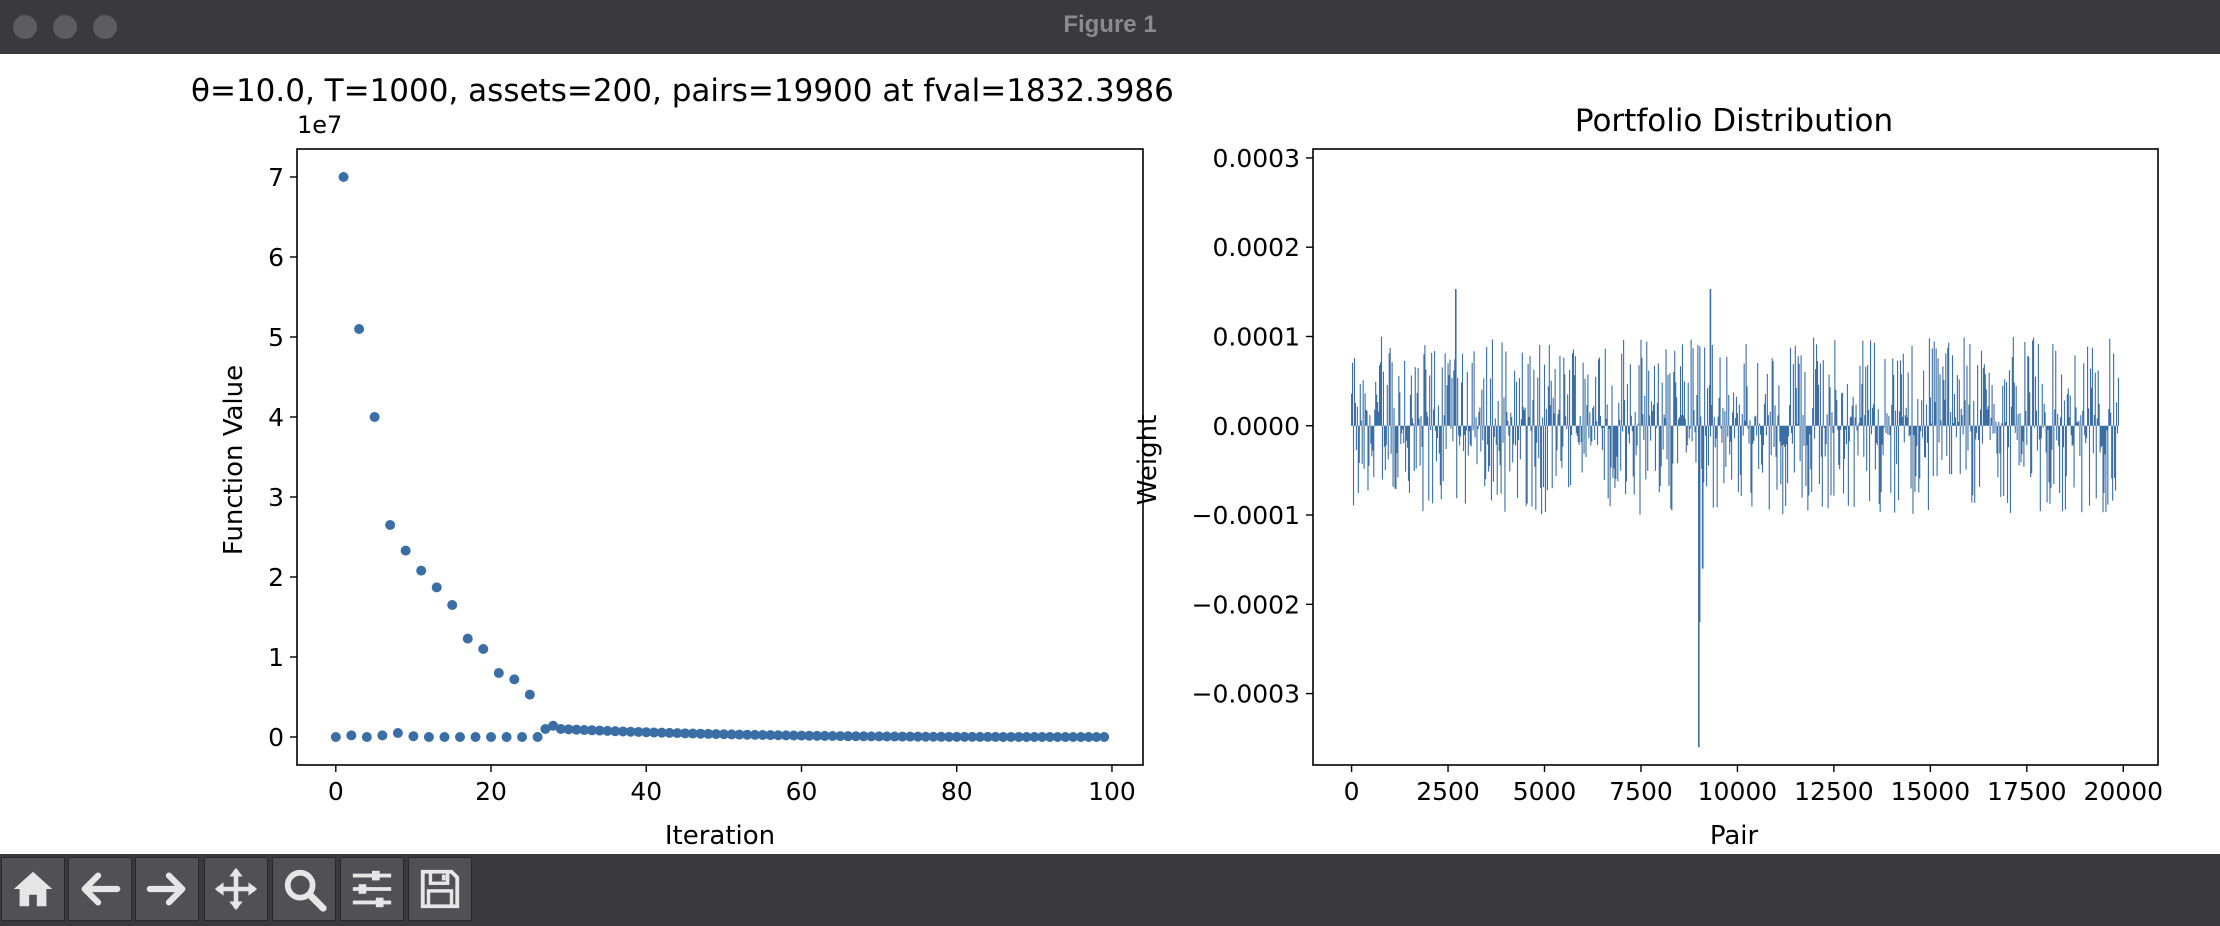 The width and height of the screenshot is (2220, 926). I want to click on x-tick-label: 2500, so click(1448, 791).